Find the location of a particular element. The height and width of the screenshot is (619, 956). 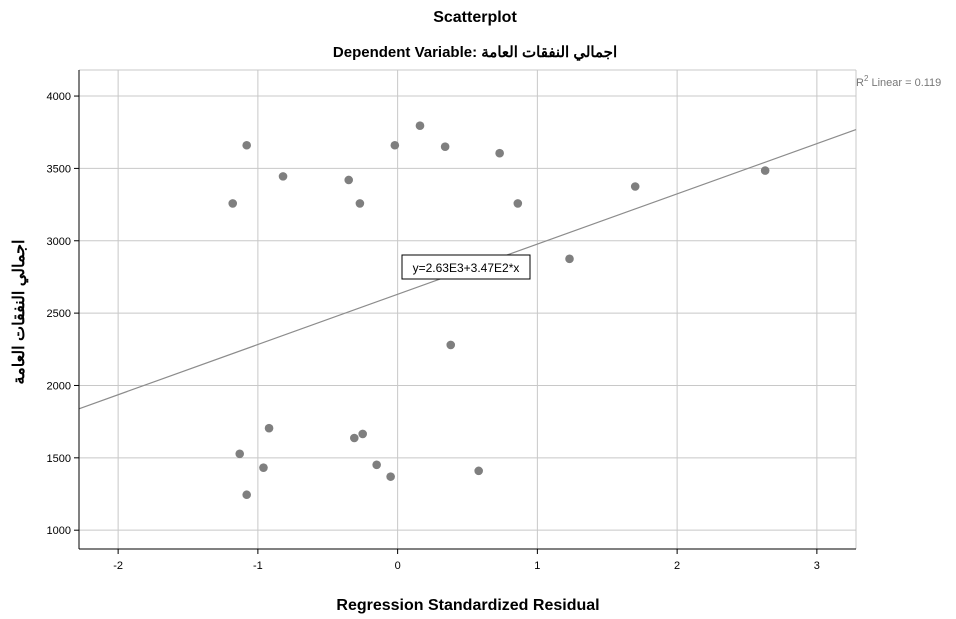

x-tick-label: 3 is located at coordinates (817, 566).